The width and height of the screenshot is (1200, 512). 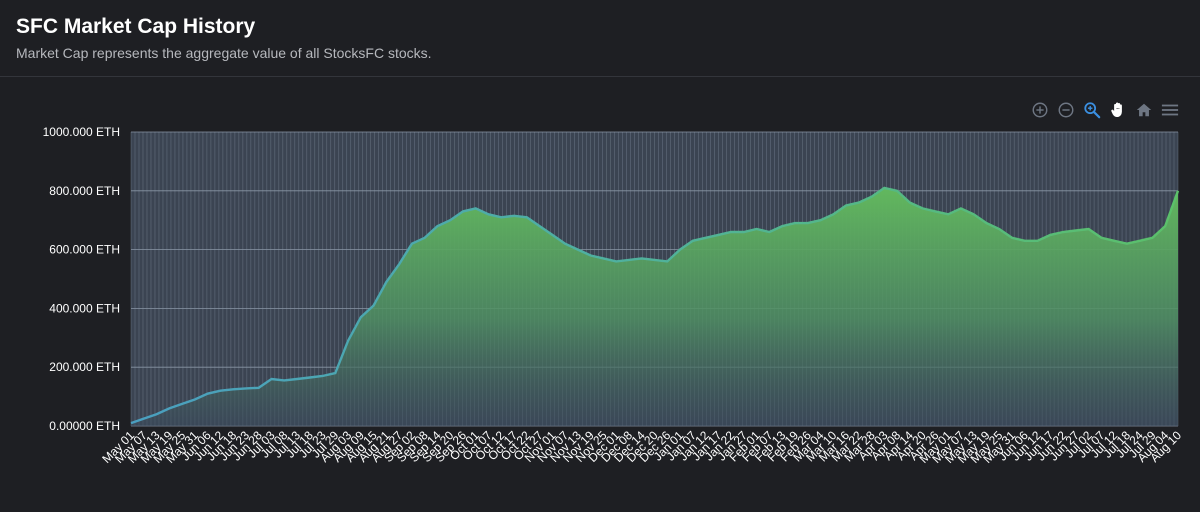 What do you see at coordinates (1066, 110) in the screenshot?
I see `zoom-out-icon` at bounding box center [1066, 110].